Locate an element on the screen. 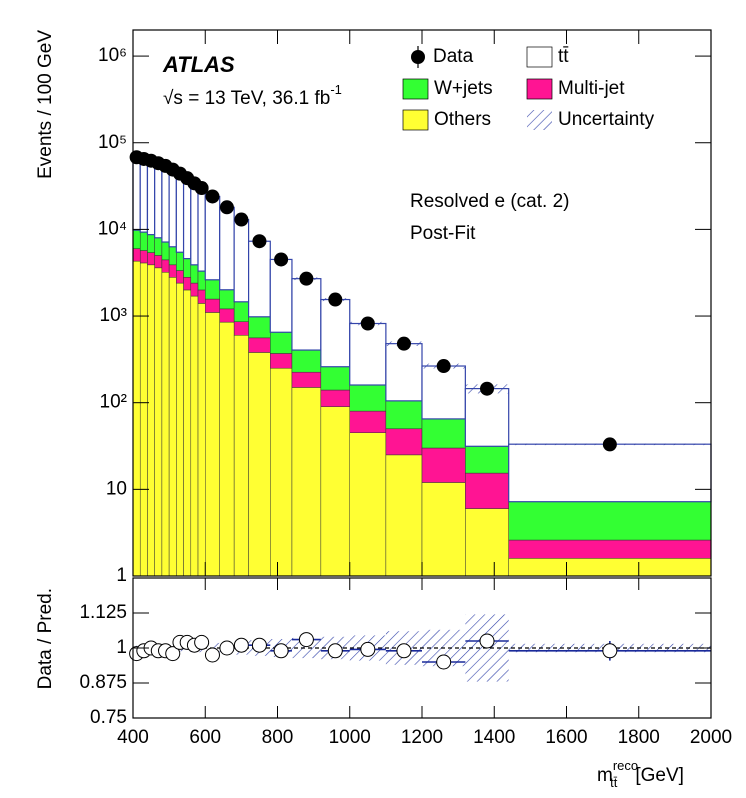 This screenshot has width=746, height=798. legend-swatch is located at coordinates (539, 89).